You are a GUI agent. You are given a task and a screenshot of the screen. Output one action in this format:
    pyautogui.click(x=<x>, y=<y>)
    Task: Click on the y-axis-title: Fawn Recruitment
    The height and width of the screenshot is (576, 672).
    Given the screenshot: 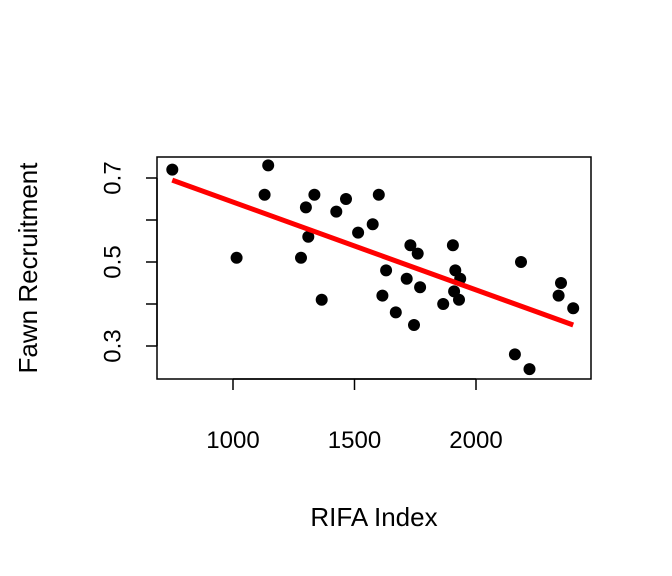 What is the action you would take?
    pyautogui.click(x=28, y=268)
    